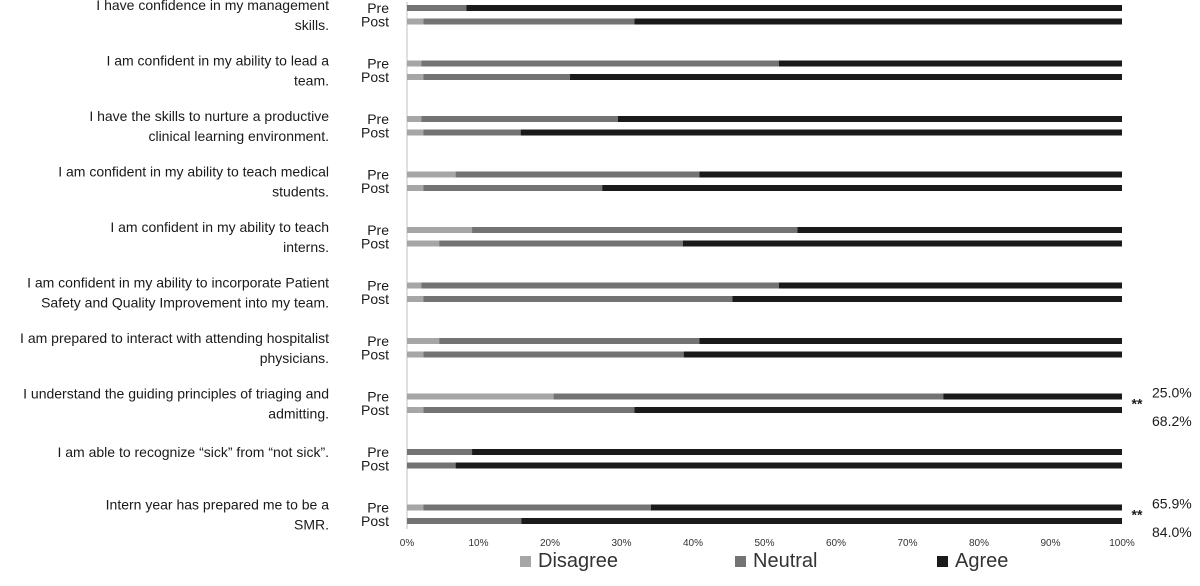 This screenshot has width=1200, height=586. I want to click on statement-label: clinical learning environment., so click(238, 136).